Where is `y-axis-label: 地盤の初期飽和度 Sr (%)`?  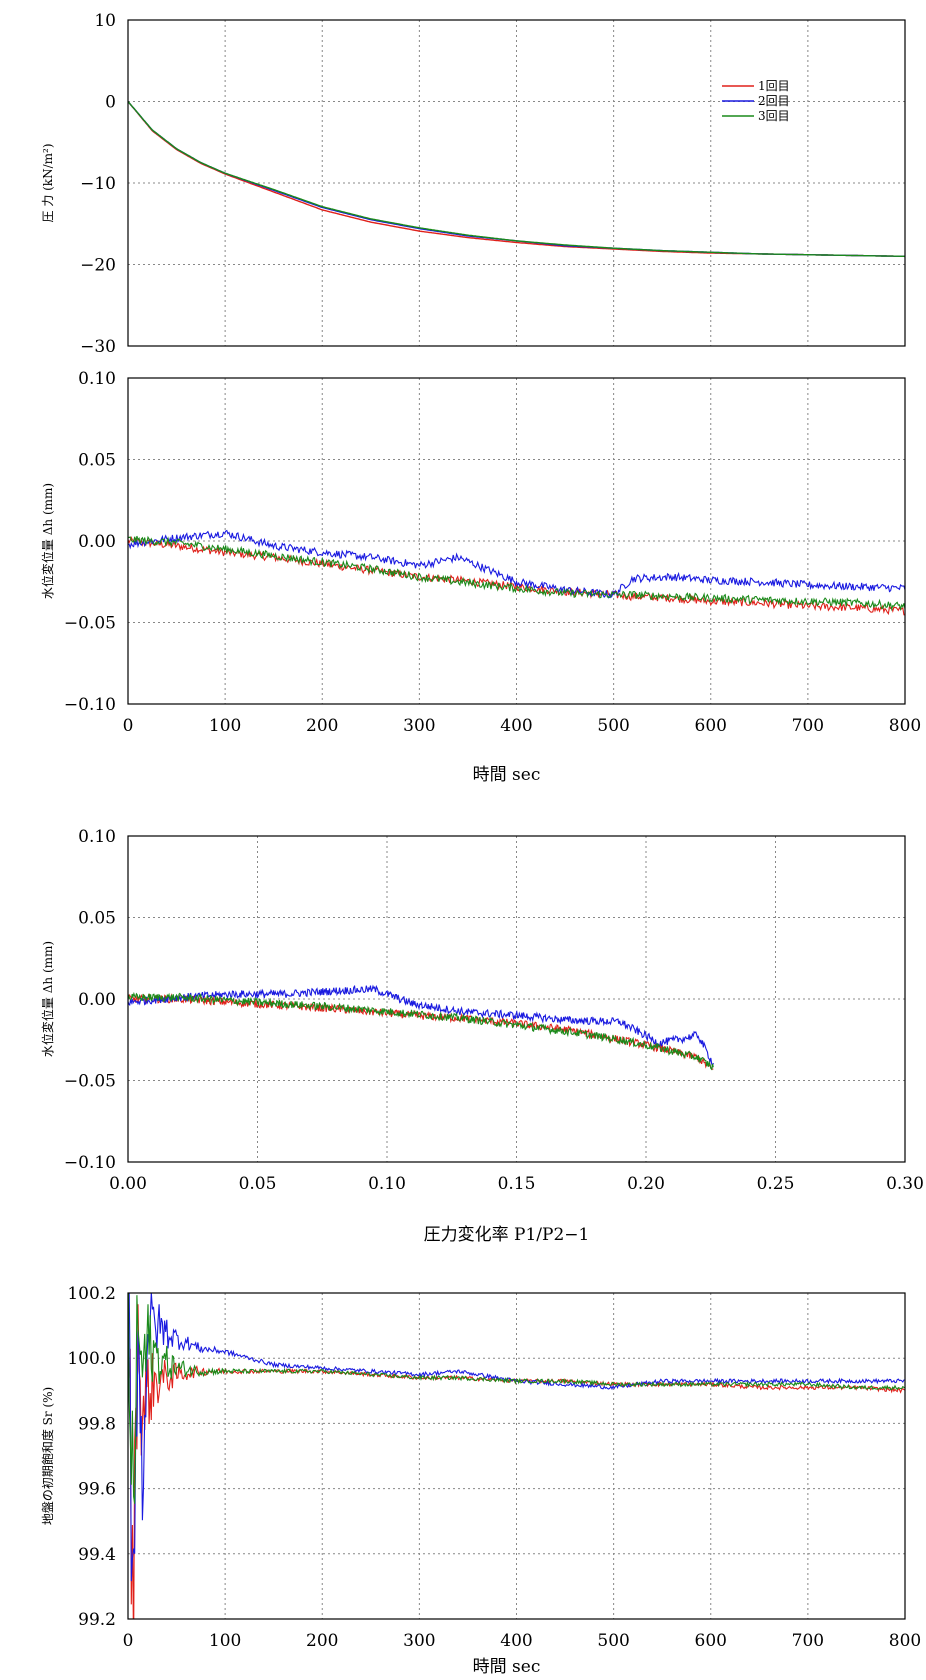
y-axis-label: 地盤の初期飽和度 Sr (%) is located at coordinates (47, 1456).